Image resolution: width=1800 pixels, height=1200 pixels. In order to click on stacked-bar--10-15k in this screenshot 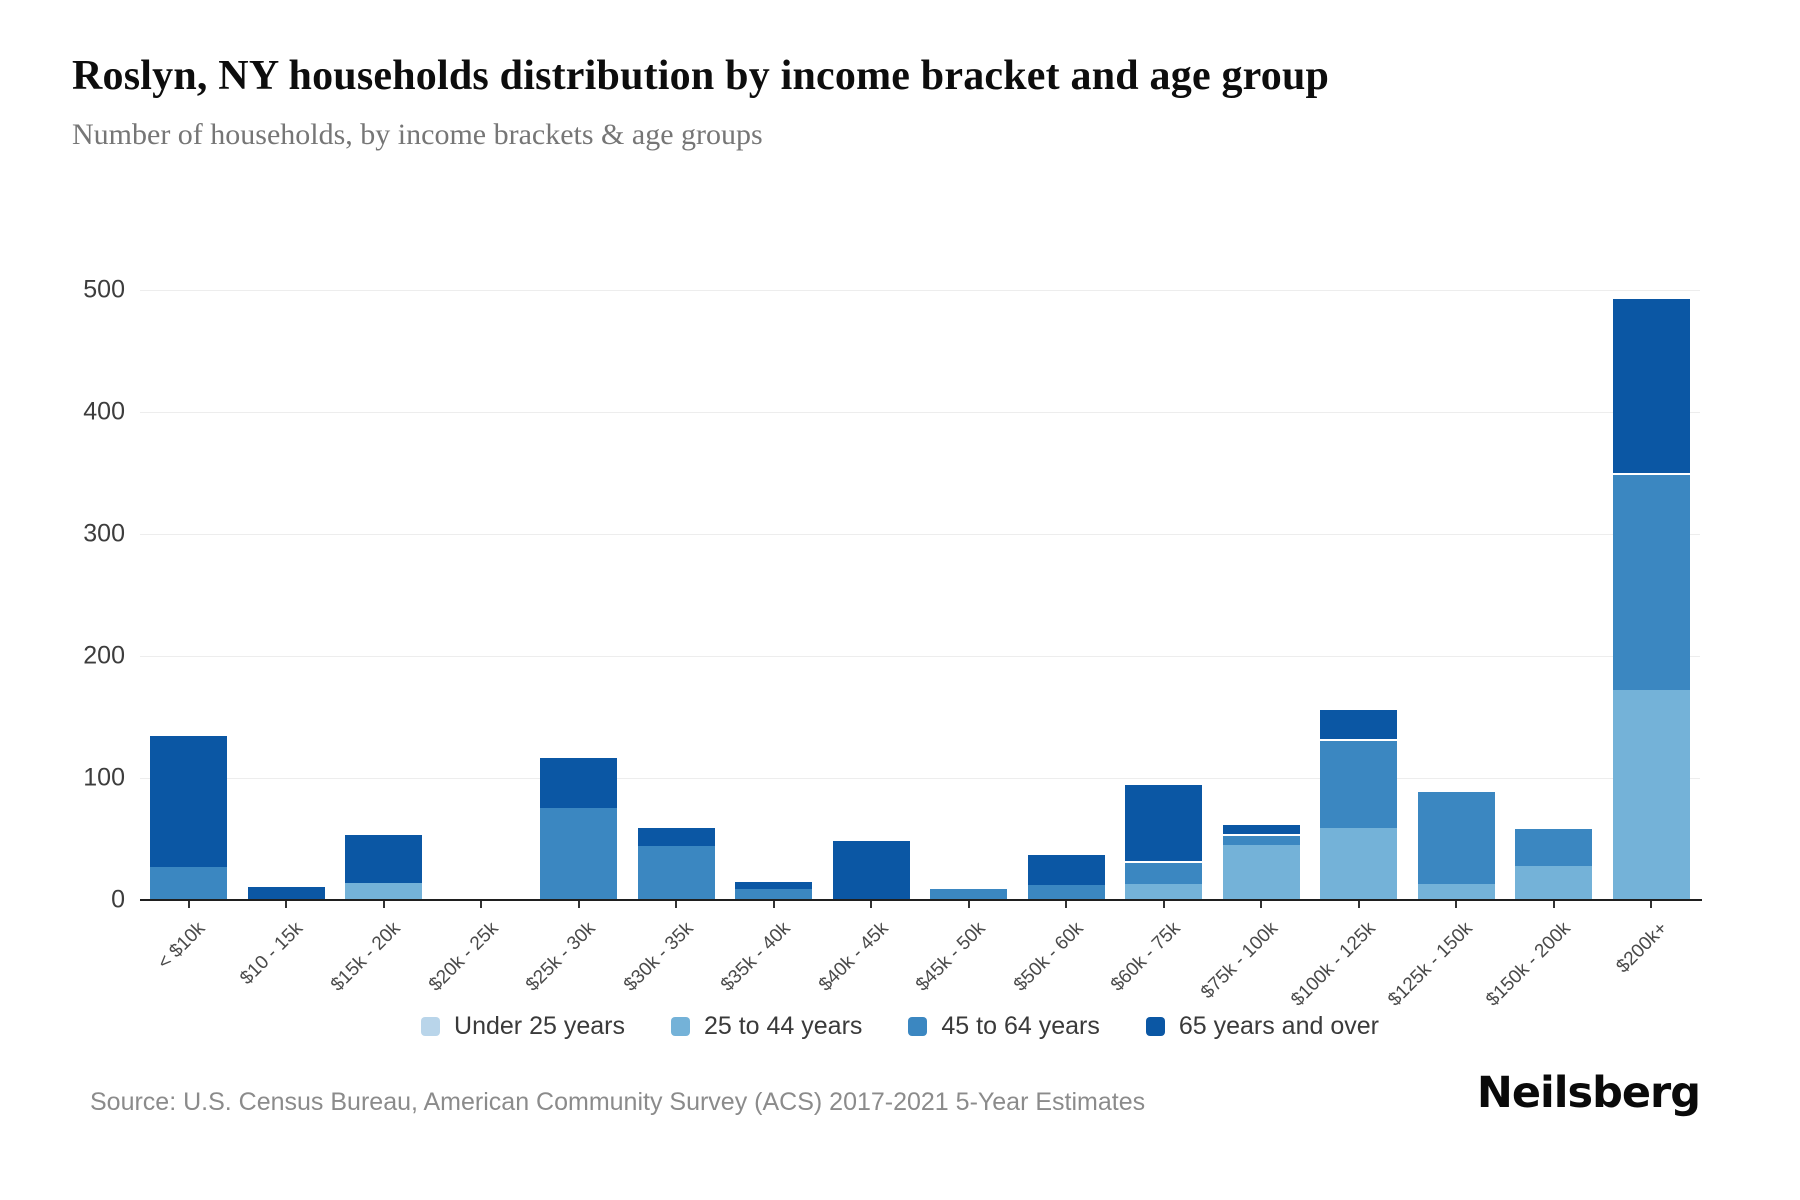, I will do `click(286, 893)`.